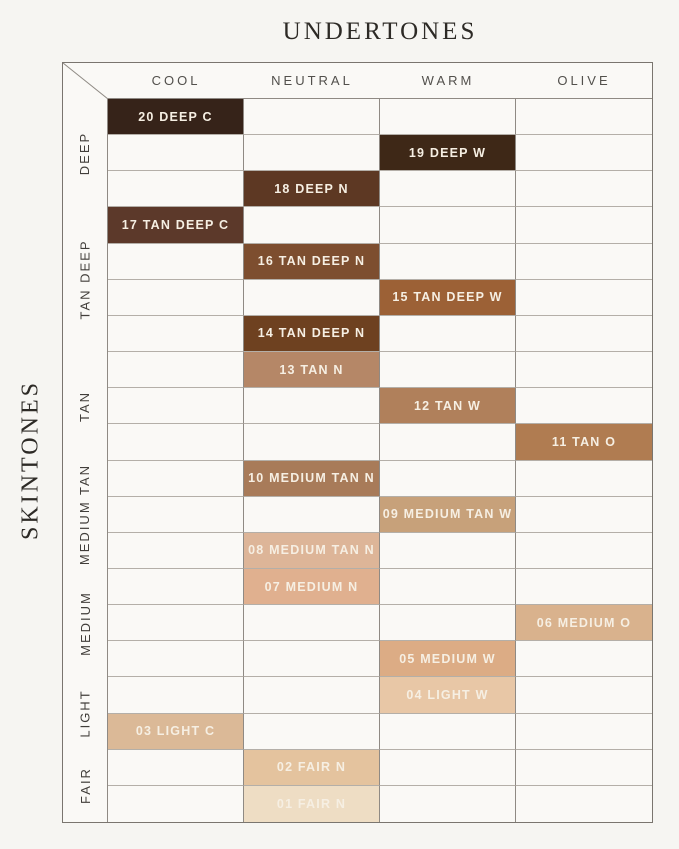 This screenshot has height=849, width=679. I want to click on shade-label: 16 TAN DEEP N, so click(311, 261).